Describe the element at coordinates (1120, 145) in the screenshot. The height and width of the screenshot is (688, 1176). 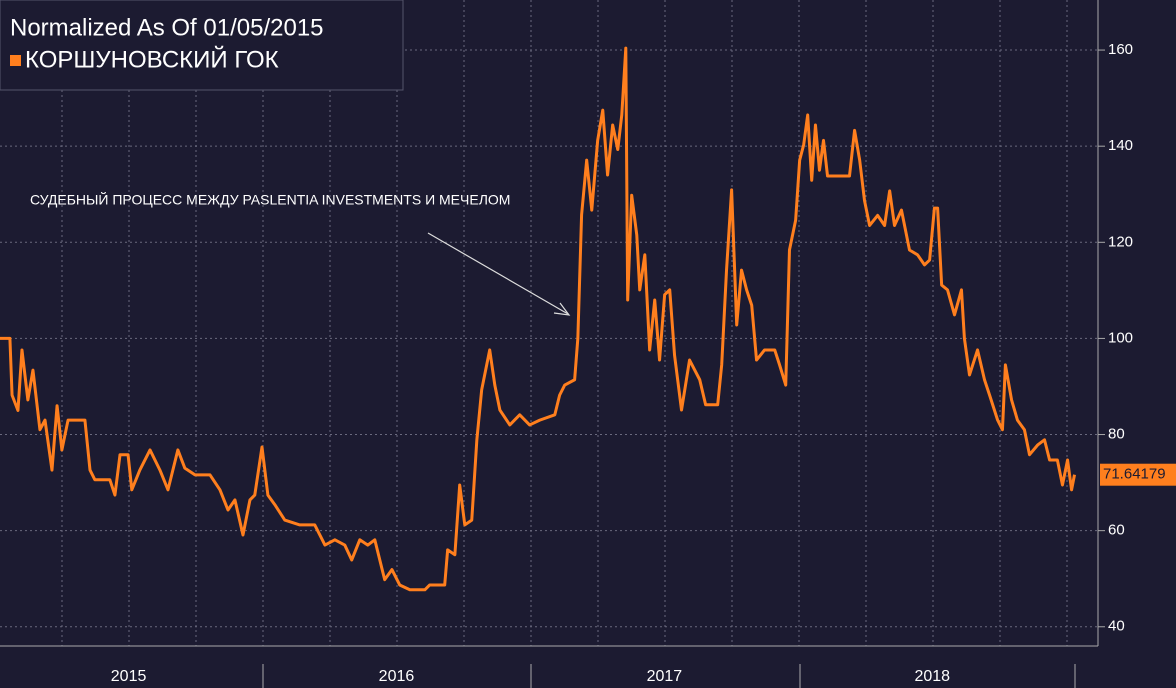
I see `y-tick-label: 140` at that location.